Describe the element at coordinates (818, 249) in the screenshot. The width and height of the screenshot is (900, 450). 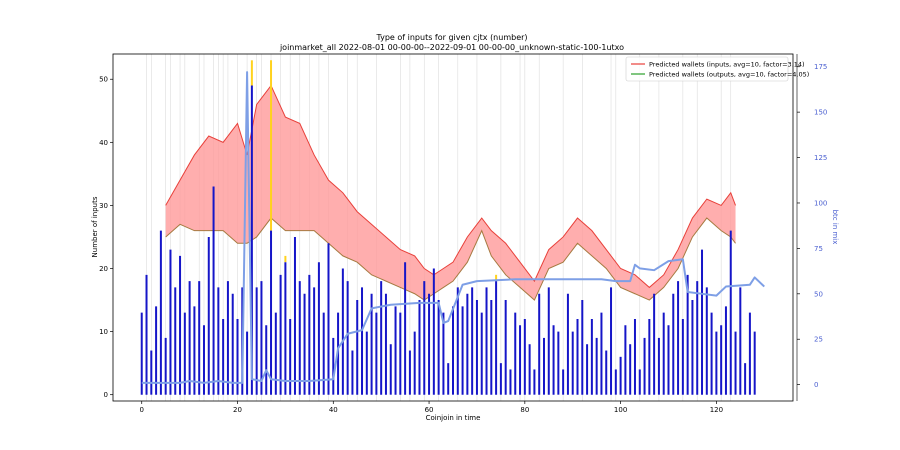
I see `y2-tick-label: 75` at that location.